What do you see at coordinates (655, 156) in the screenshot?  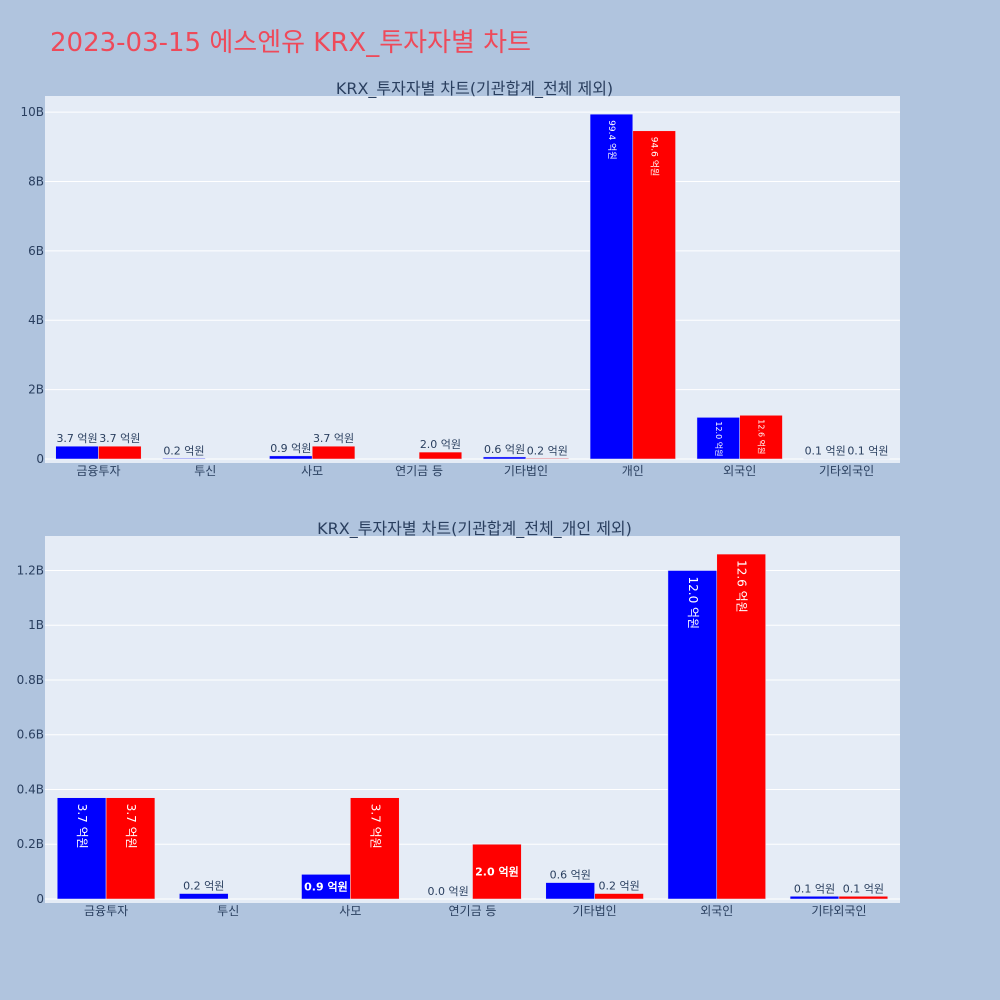 I see `bar-data-label: 94.6 억원` at bounding box center [655, 156].